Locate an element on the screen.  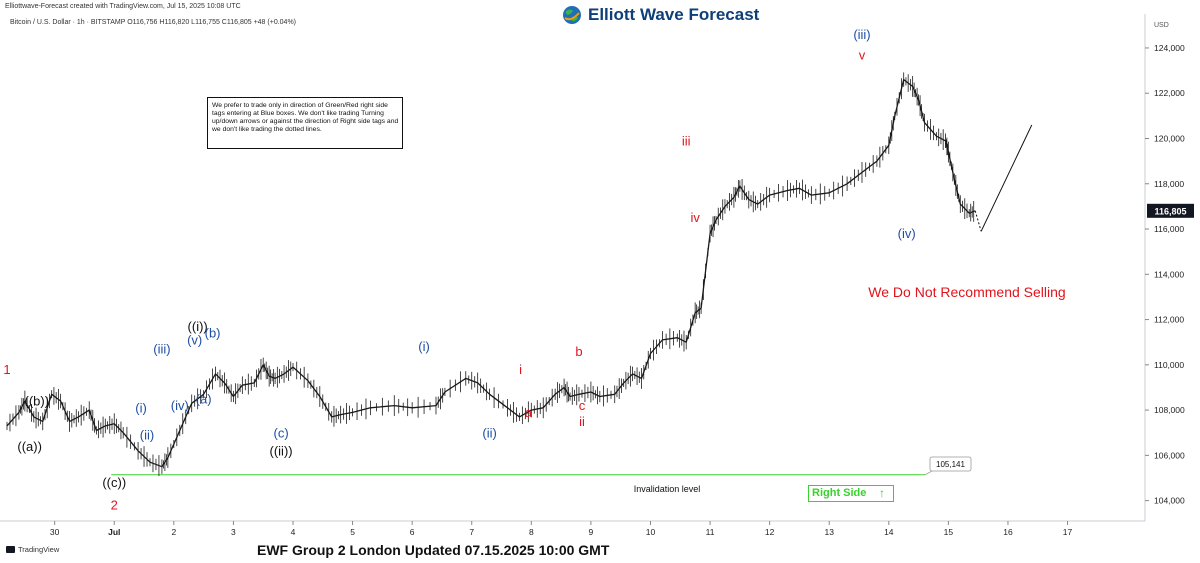
x-tick-label: 4 is located at coordinates (293, 532).